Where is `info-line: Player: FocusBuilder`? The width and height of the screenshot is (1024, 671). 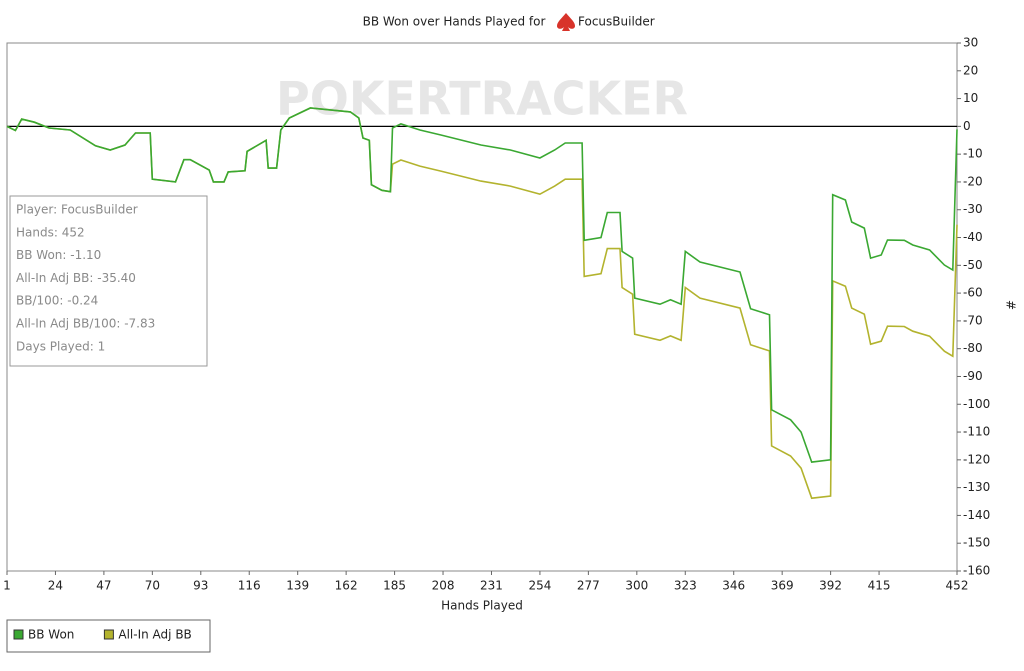 info-line: Player: FocusBuilder is located at coordinates (77, 210).